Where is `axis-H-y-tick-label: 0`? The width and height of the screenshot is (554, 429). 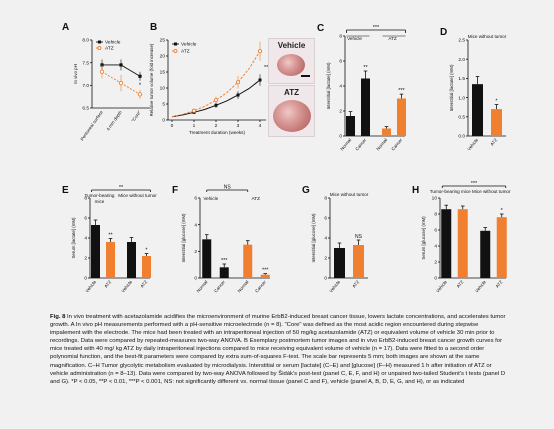
axis-H-y-tick-label: 0 is located at coordinates (435, 279).